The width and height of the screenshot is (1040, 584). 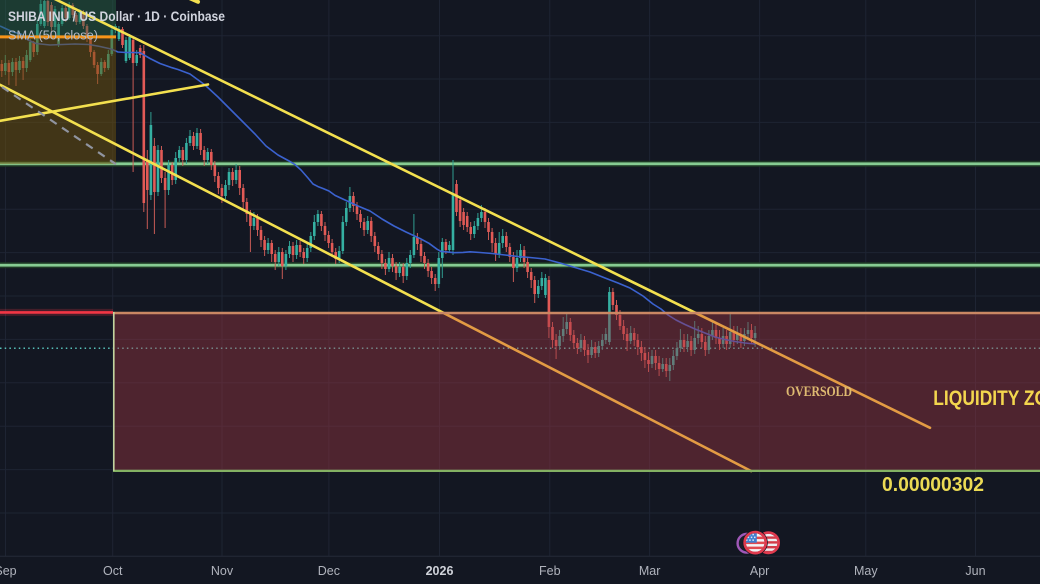 What do you see at coordinates (550, 571) in the screenshot?
I see `svg-text: Feb` at bounding box center [550, 571].